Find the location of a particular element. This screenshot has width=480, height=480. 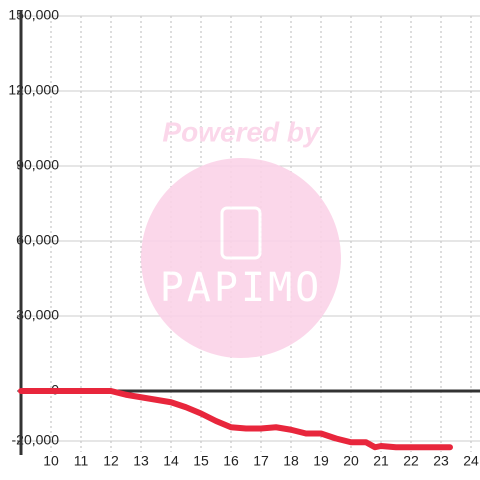

series-line is located at coordinates (235, 419).